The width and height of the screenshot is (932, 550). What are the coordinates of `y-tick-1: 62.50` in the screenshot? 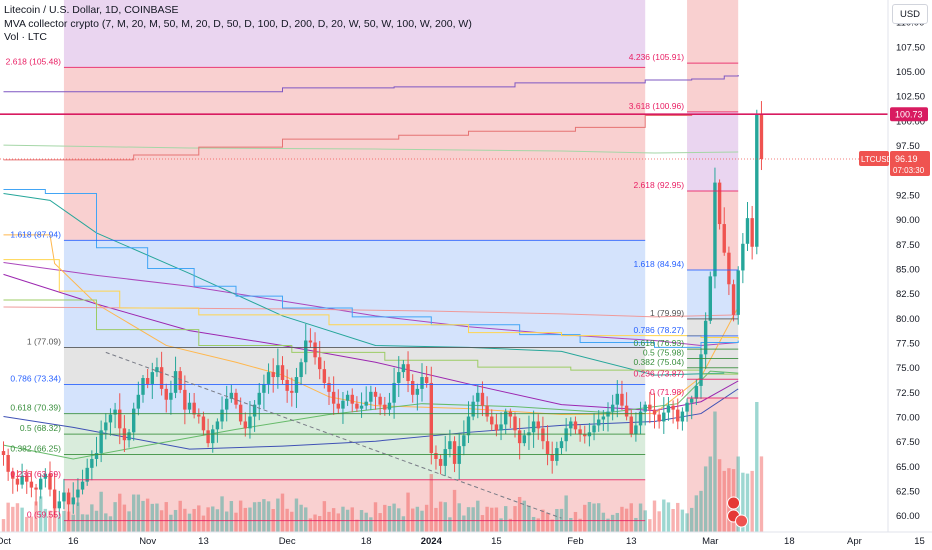 It's located at (908, 492).